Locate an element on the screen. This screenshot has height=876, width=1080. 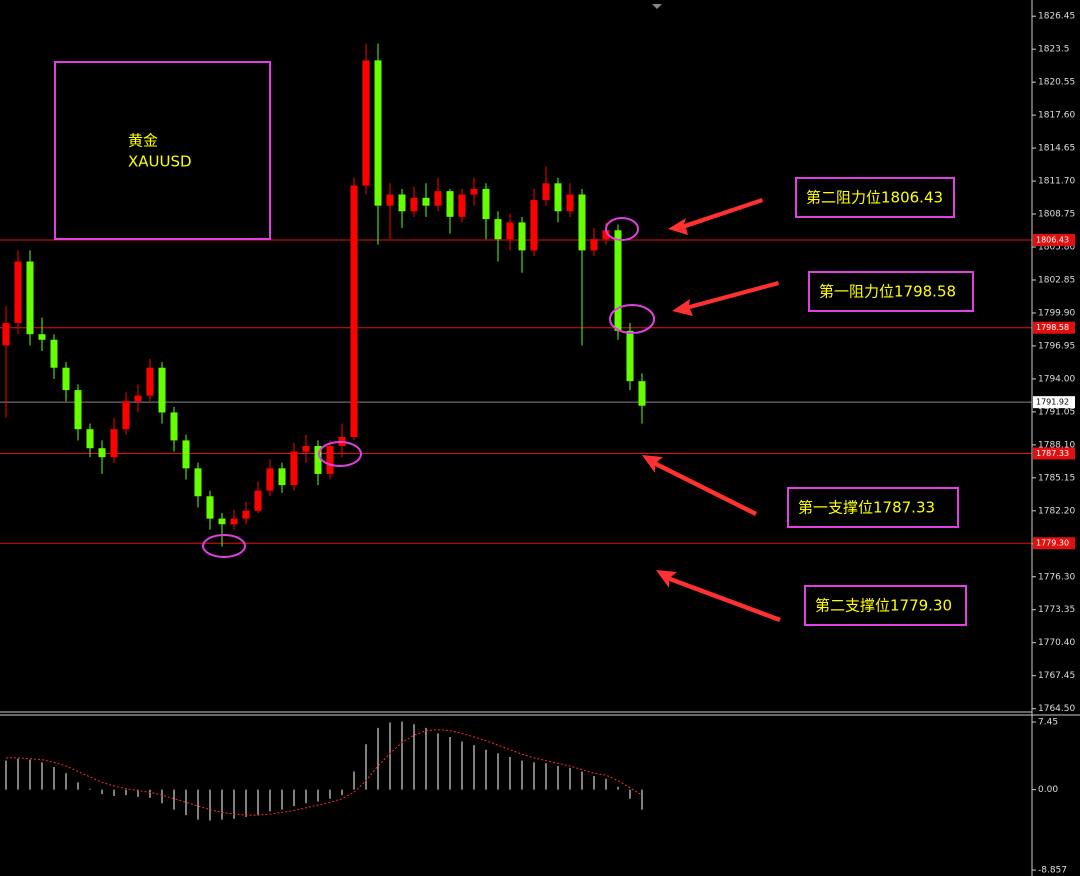
y-tick-label: 1817.60 is located at coordinates (1056, 116).